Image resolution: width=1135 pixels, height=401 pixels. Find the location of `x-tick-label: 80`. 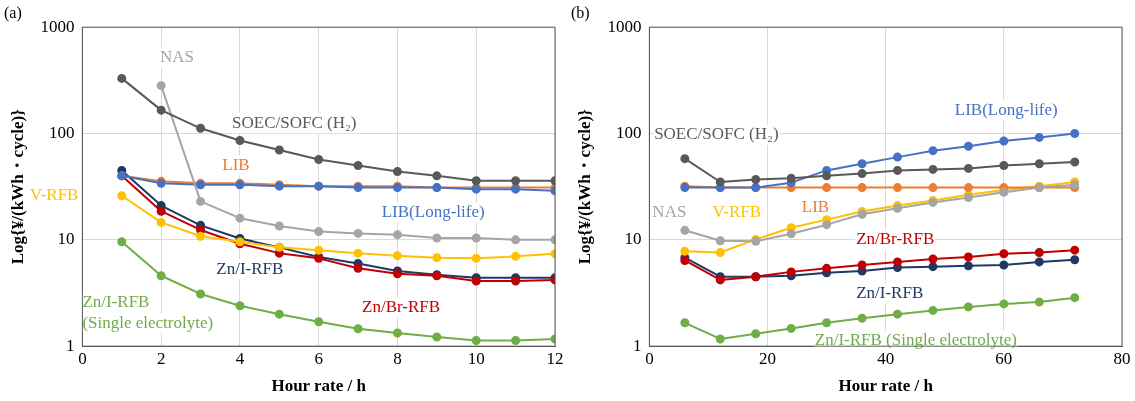

x-tick-label: 80 is located at coordinates (1122, 358).